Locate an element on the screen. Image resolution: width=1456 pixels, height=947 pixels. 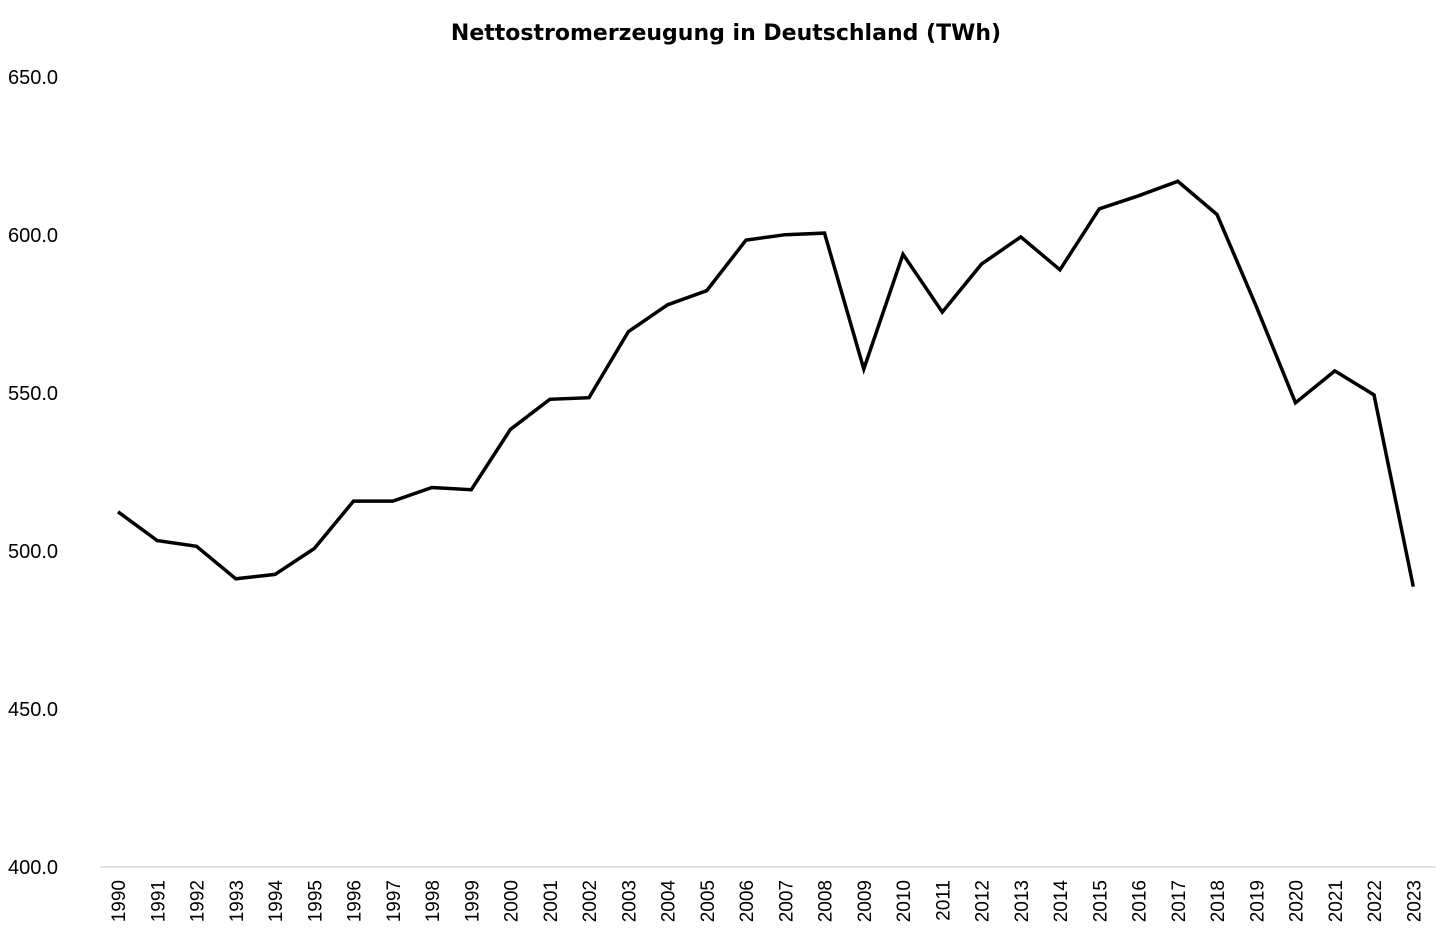
x-tick-label: 2012 is located at coordinates (983, 901).